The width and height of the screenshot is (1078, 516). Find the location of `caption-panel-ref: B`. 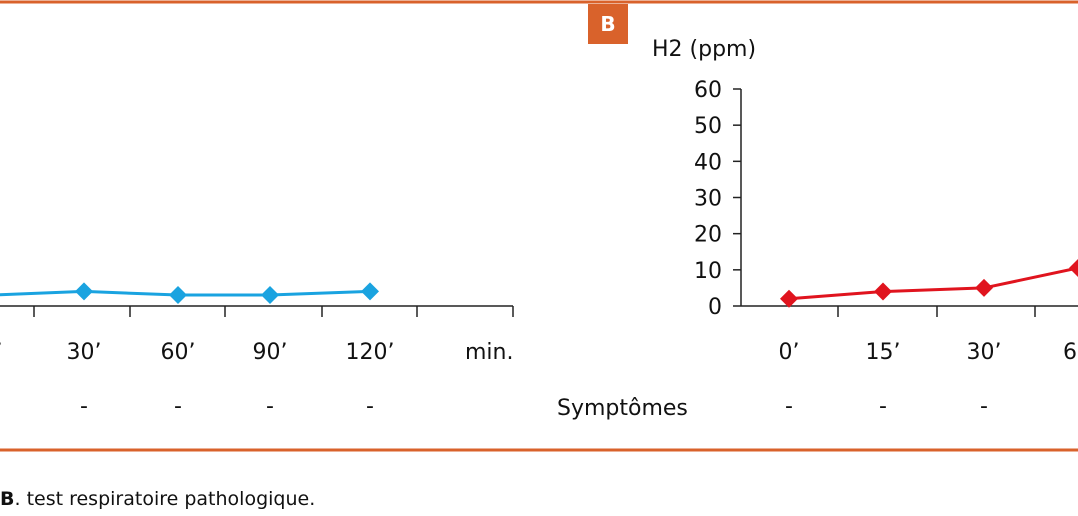

caption-panel-ref: B is located at coordinates (7, 499).